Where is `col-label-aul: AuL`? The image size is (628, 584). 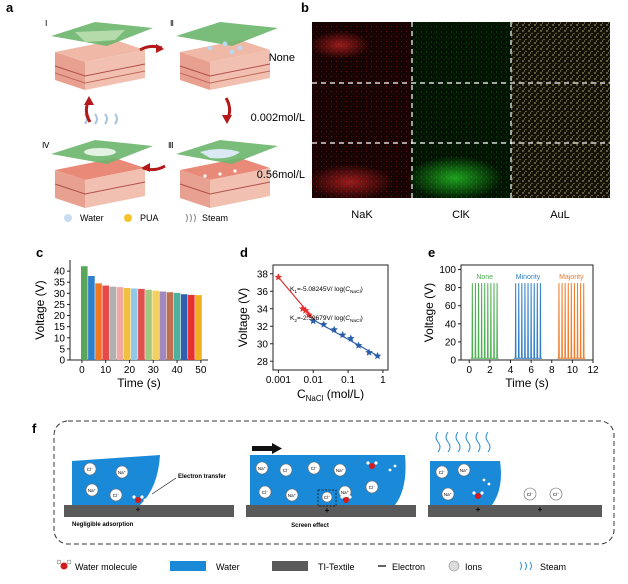 col-label-aul: AuL is located at coordinates (560, 215).